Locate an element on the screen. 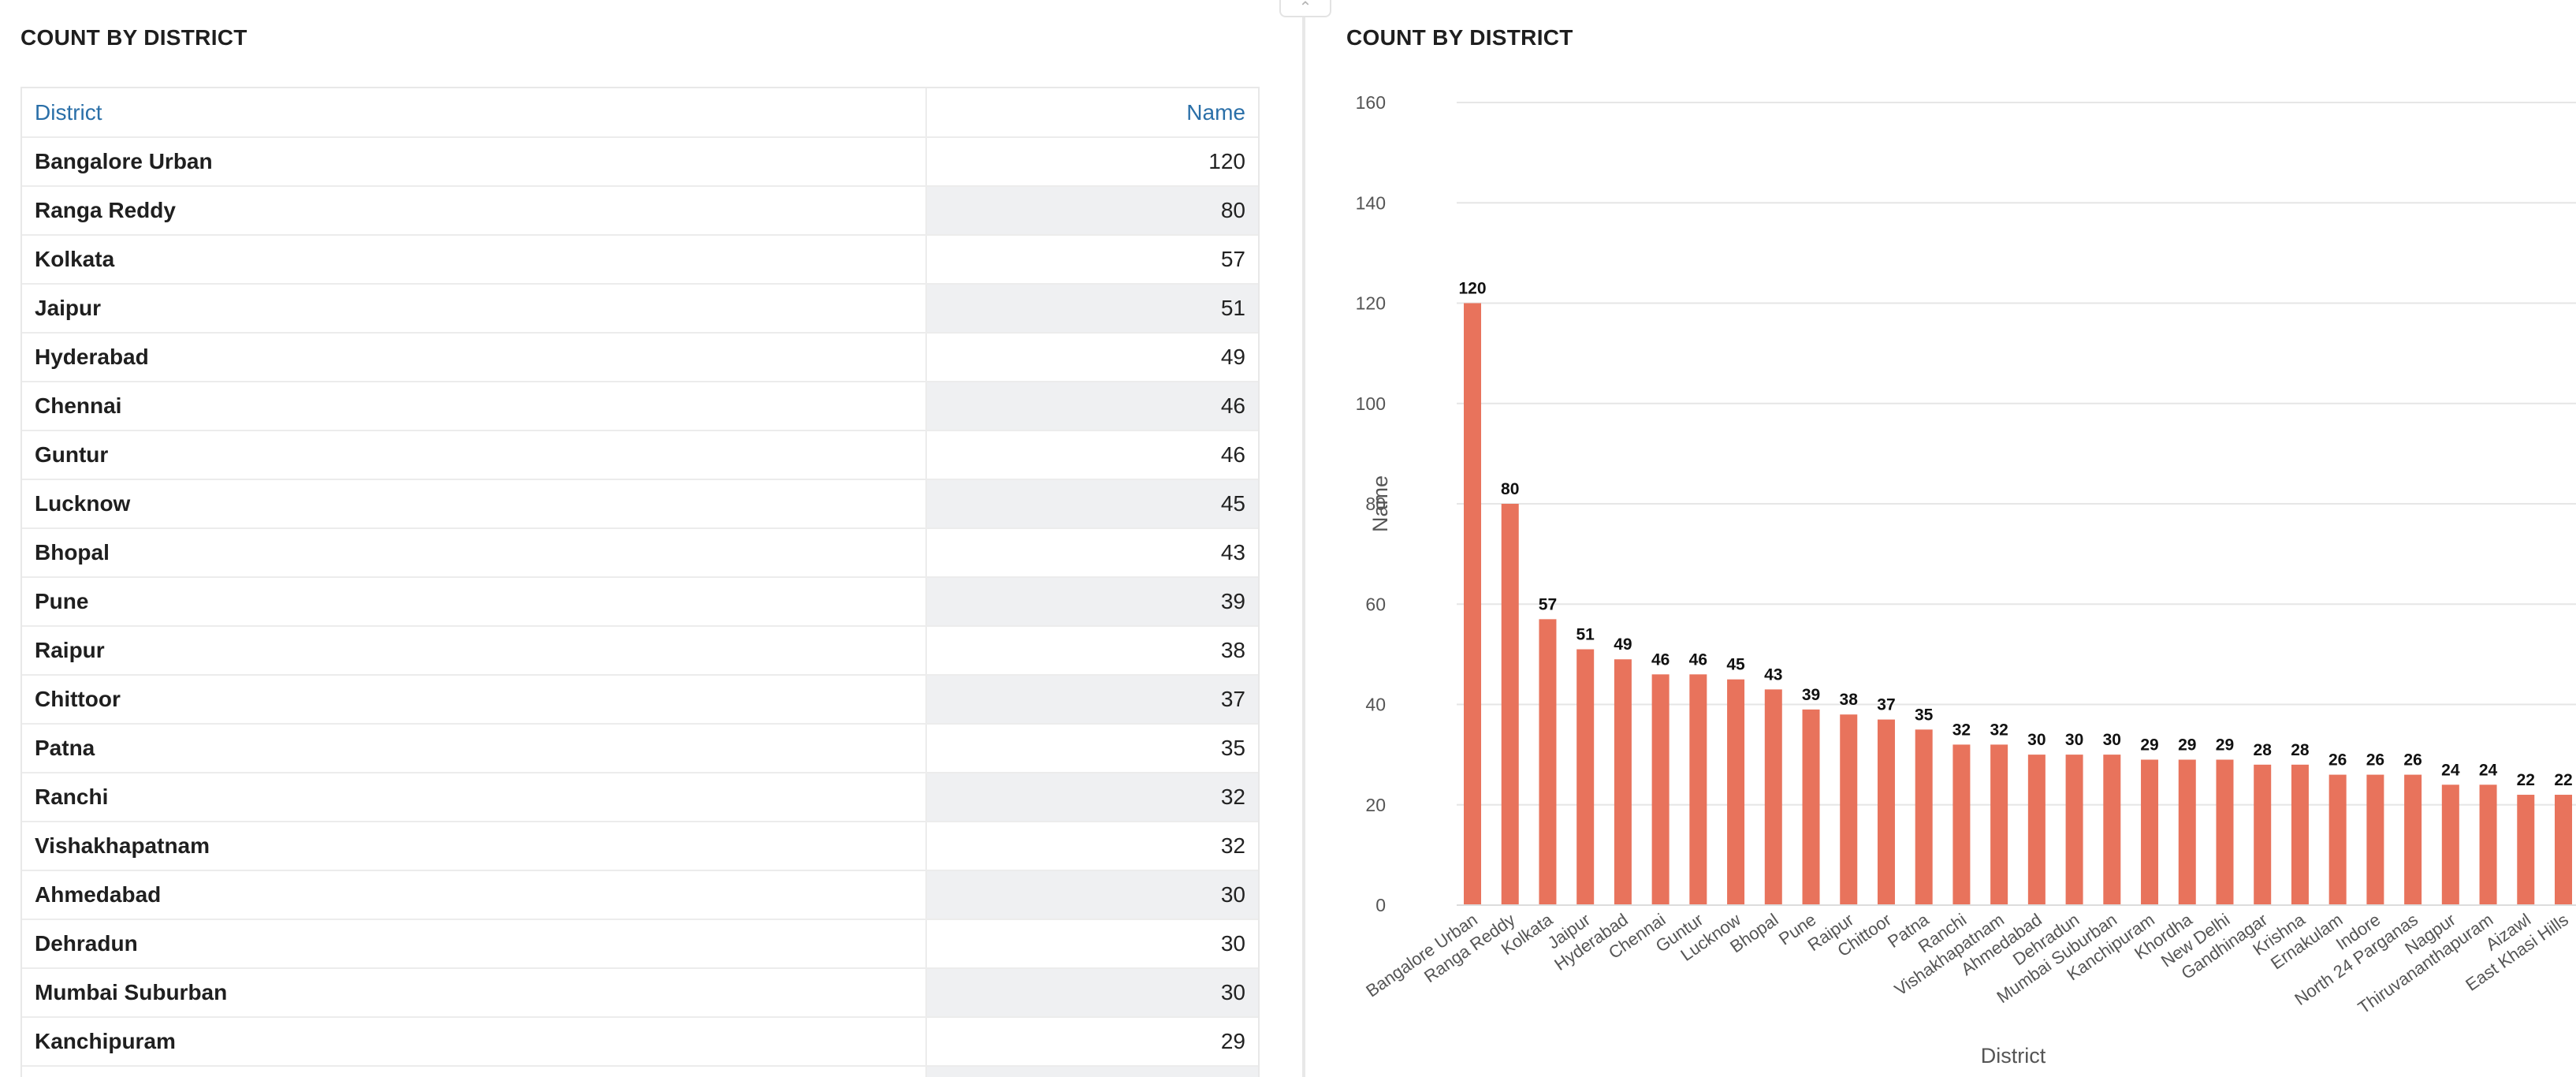 The height and width of the screenshot is (1077, 2576). table-row: Kanchipuram 29 is located at coordinates (640, 1042).